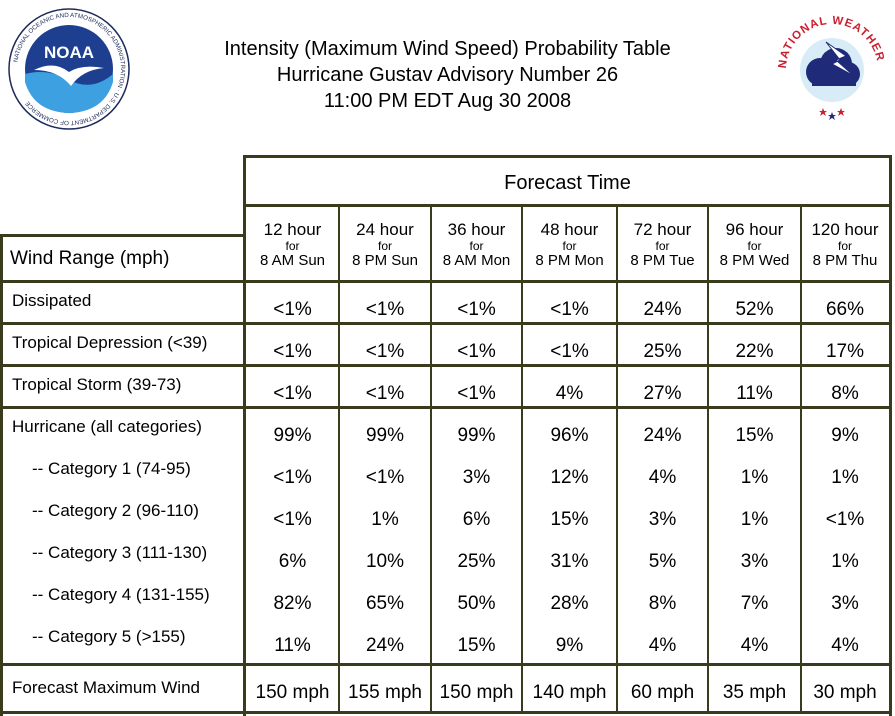 The image size is (895, 716). What do you see at coordinates (292, 561) in the screenshot?
I see `table-cell: 6%` at bounding box center [292, 561].